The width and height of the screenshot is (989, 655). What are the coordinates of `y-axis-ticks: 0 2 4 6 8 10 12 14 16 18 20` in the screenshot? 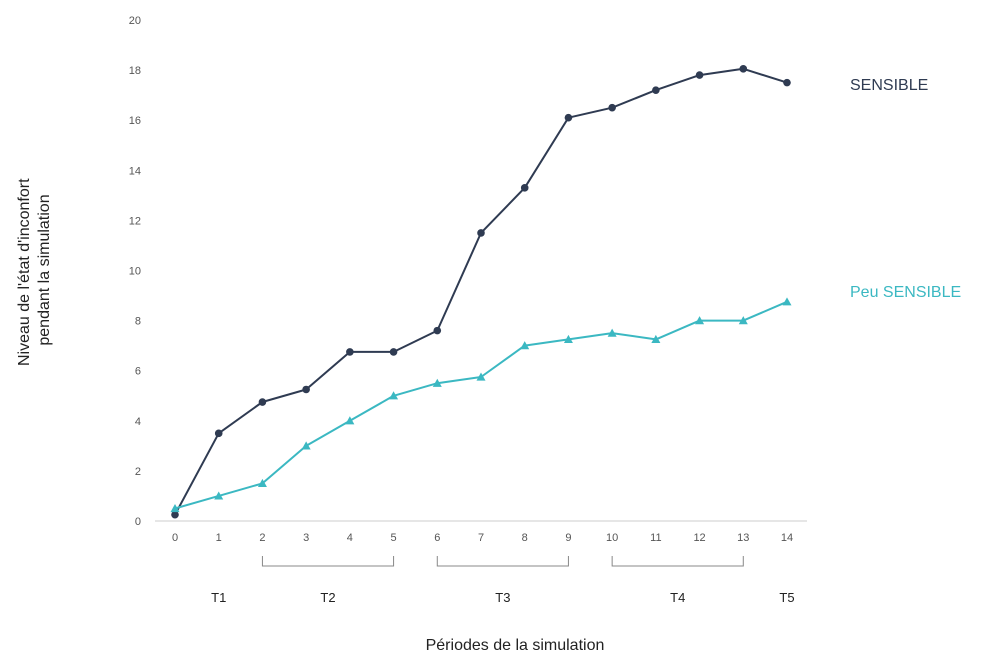 It's located at (135, 271).